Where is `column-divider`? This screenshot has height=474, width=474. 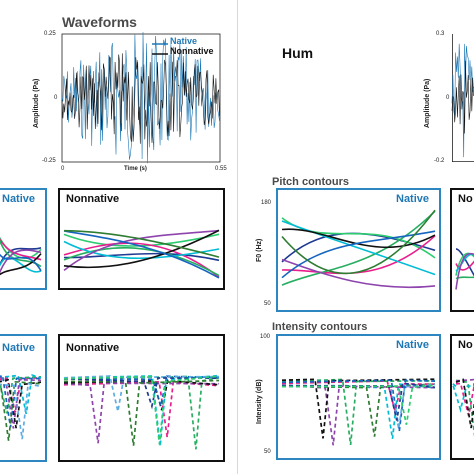 column-divider is located at coordinates (237, 237).